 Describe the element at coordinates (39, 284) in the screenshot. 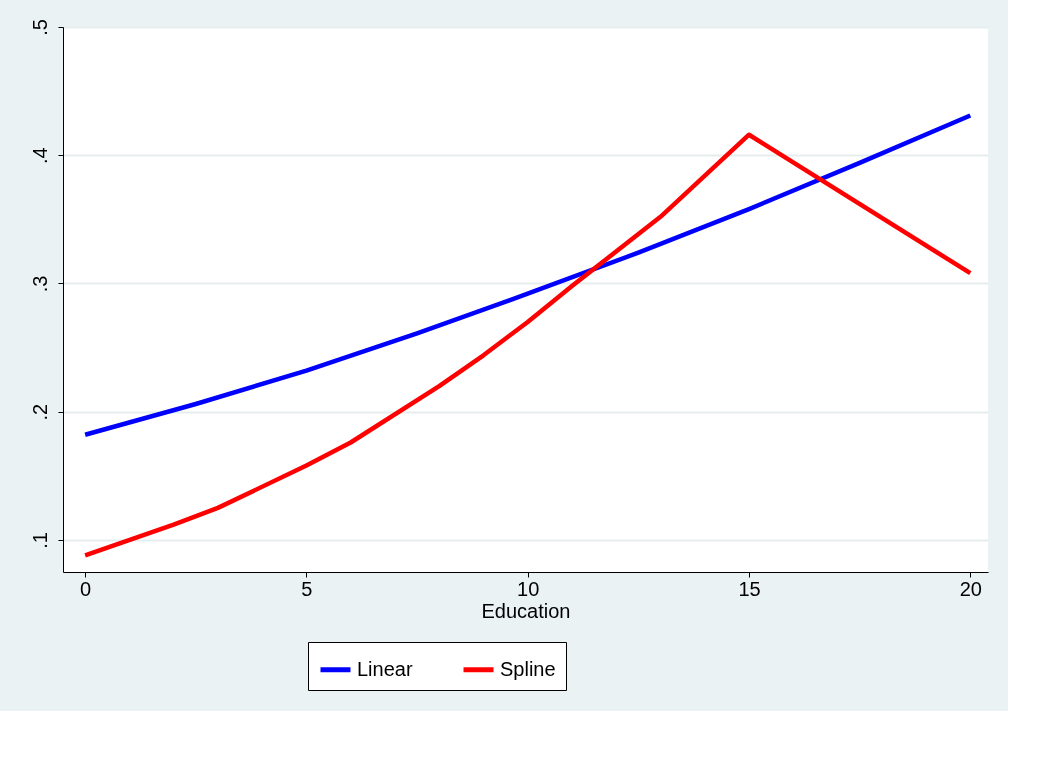

I see `y-tick-label: .3` at that location.